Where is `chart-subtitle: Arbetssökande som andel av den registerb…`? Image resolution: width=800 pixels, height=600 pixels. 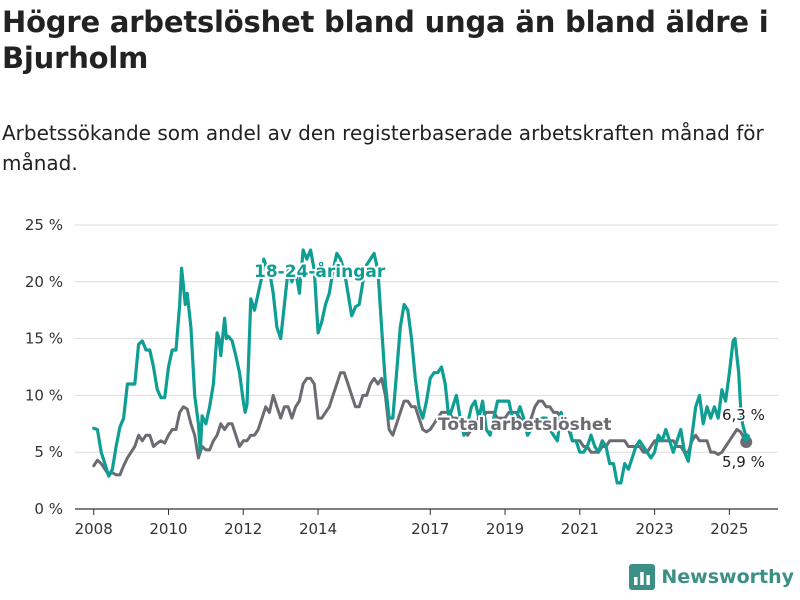 chart-subtitle: Arbetssökande som andel av den registerb… is located at coordinates (383, 148).